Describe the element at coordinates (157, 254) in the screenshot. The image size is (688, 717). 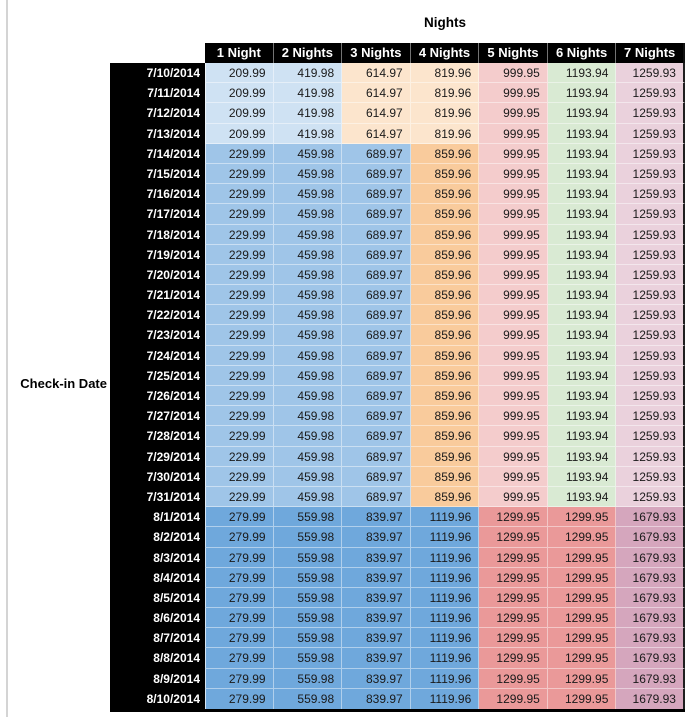
I see `date-cell: 7/19/2014` at that location.